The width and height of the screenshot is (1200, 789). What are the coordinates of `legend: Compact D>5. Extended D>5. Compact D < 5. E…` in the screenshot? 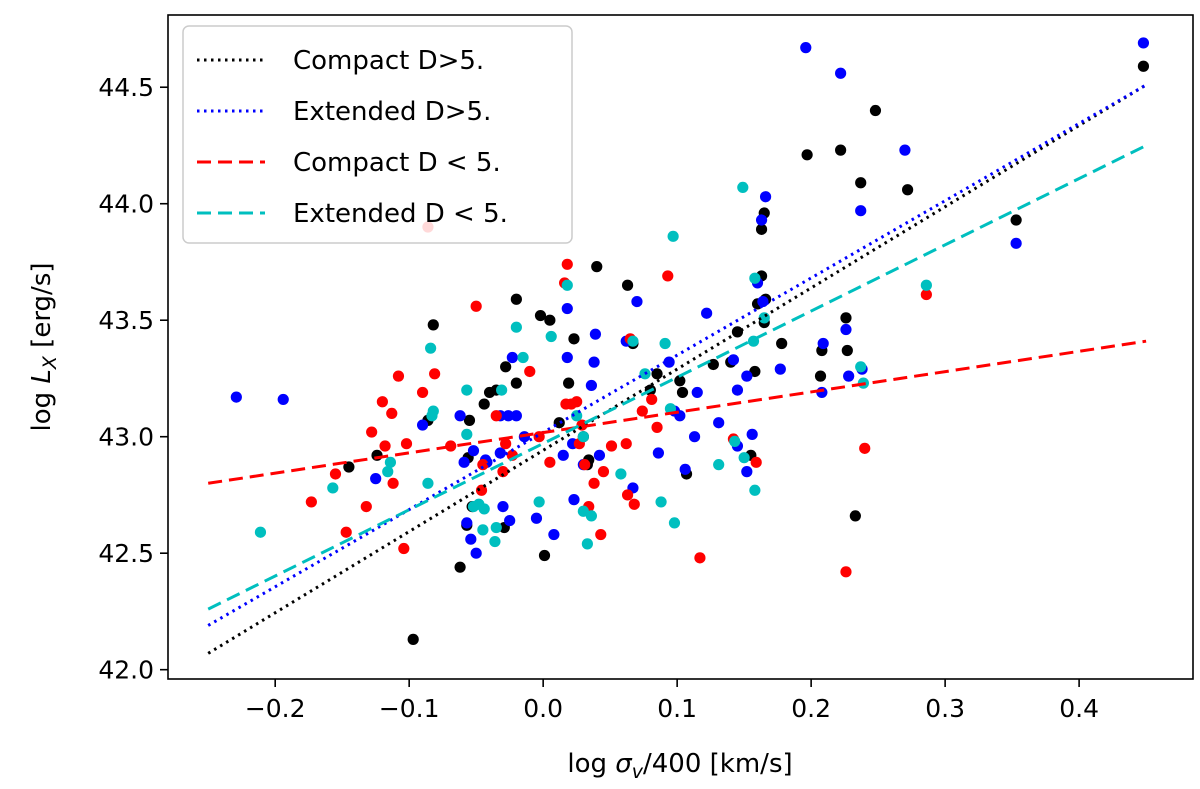 It's located at (377, 134).